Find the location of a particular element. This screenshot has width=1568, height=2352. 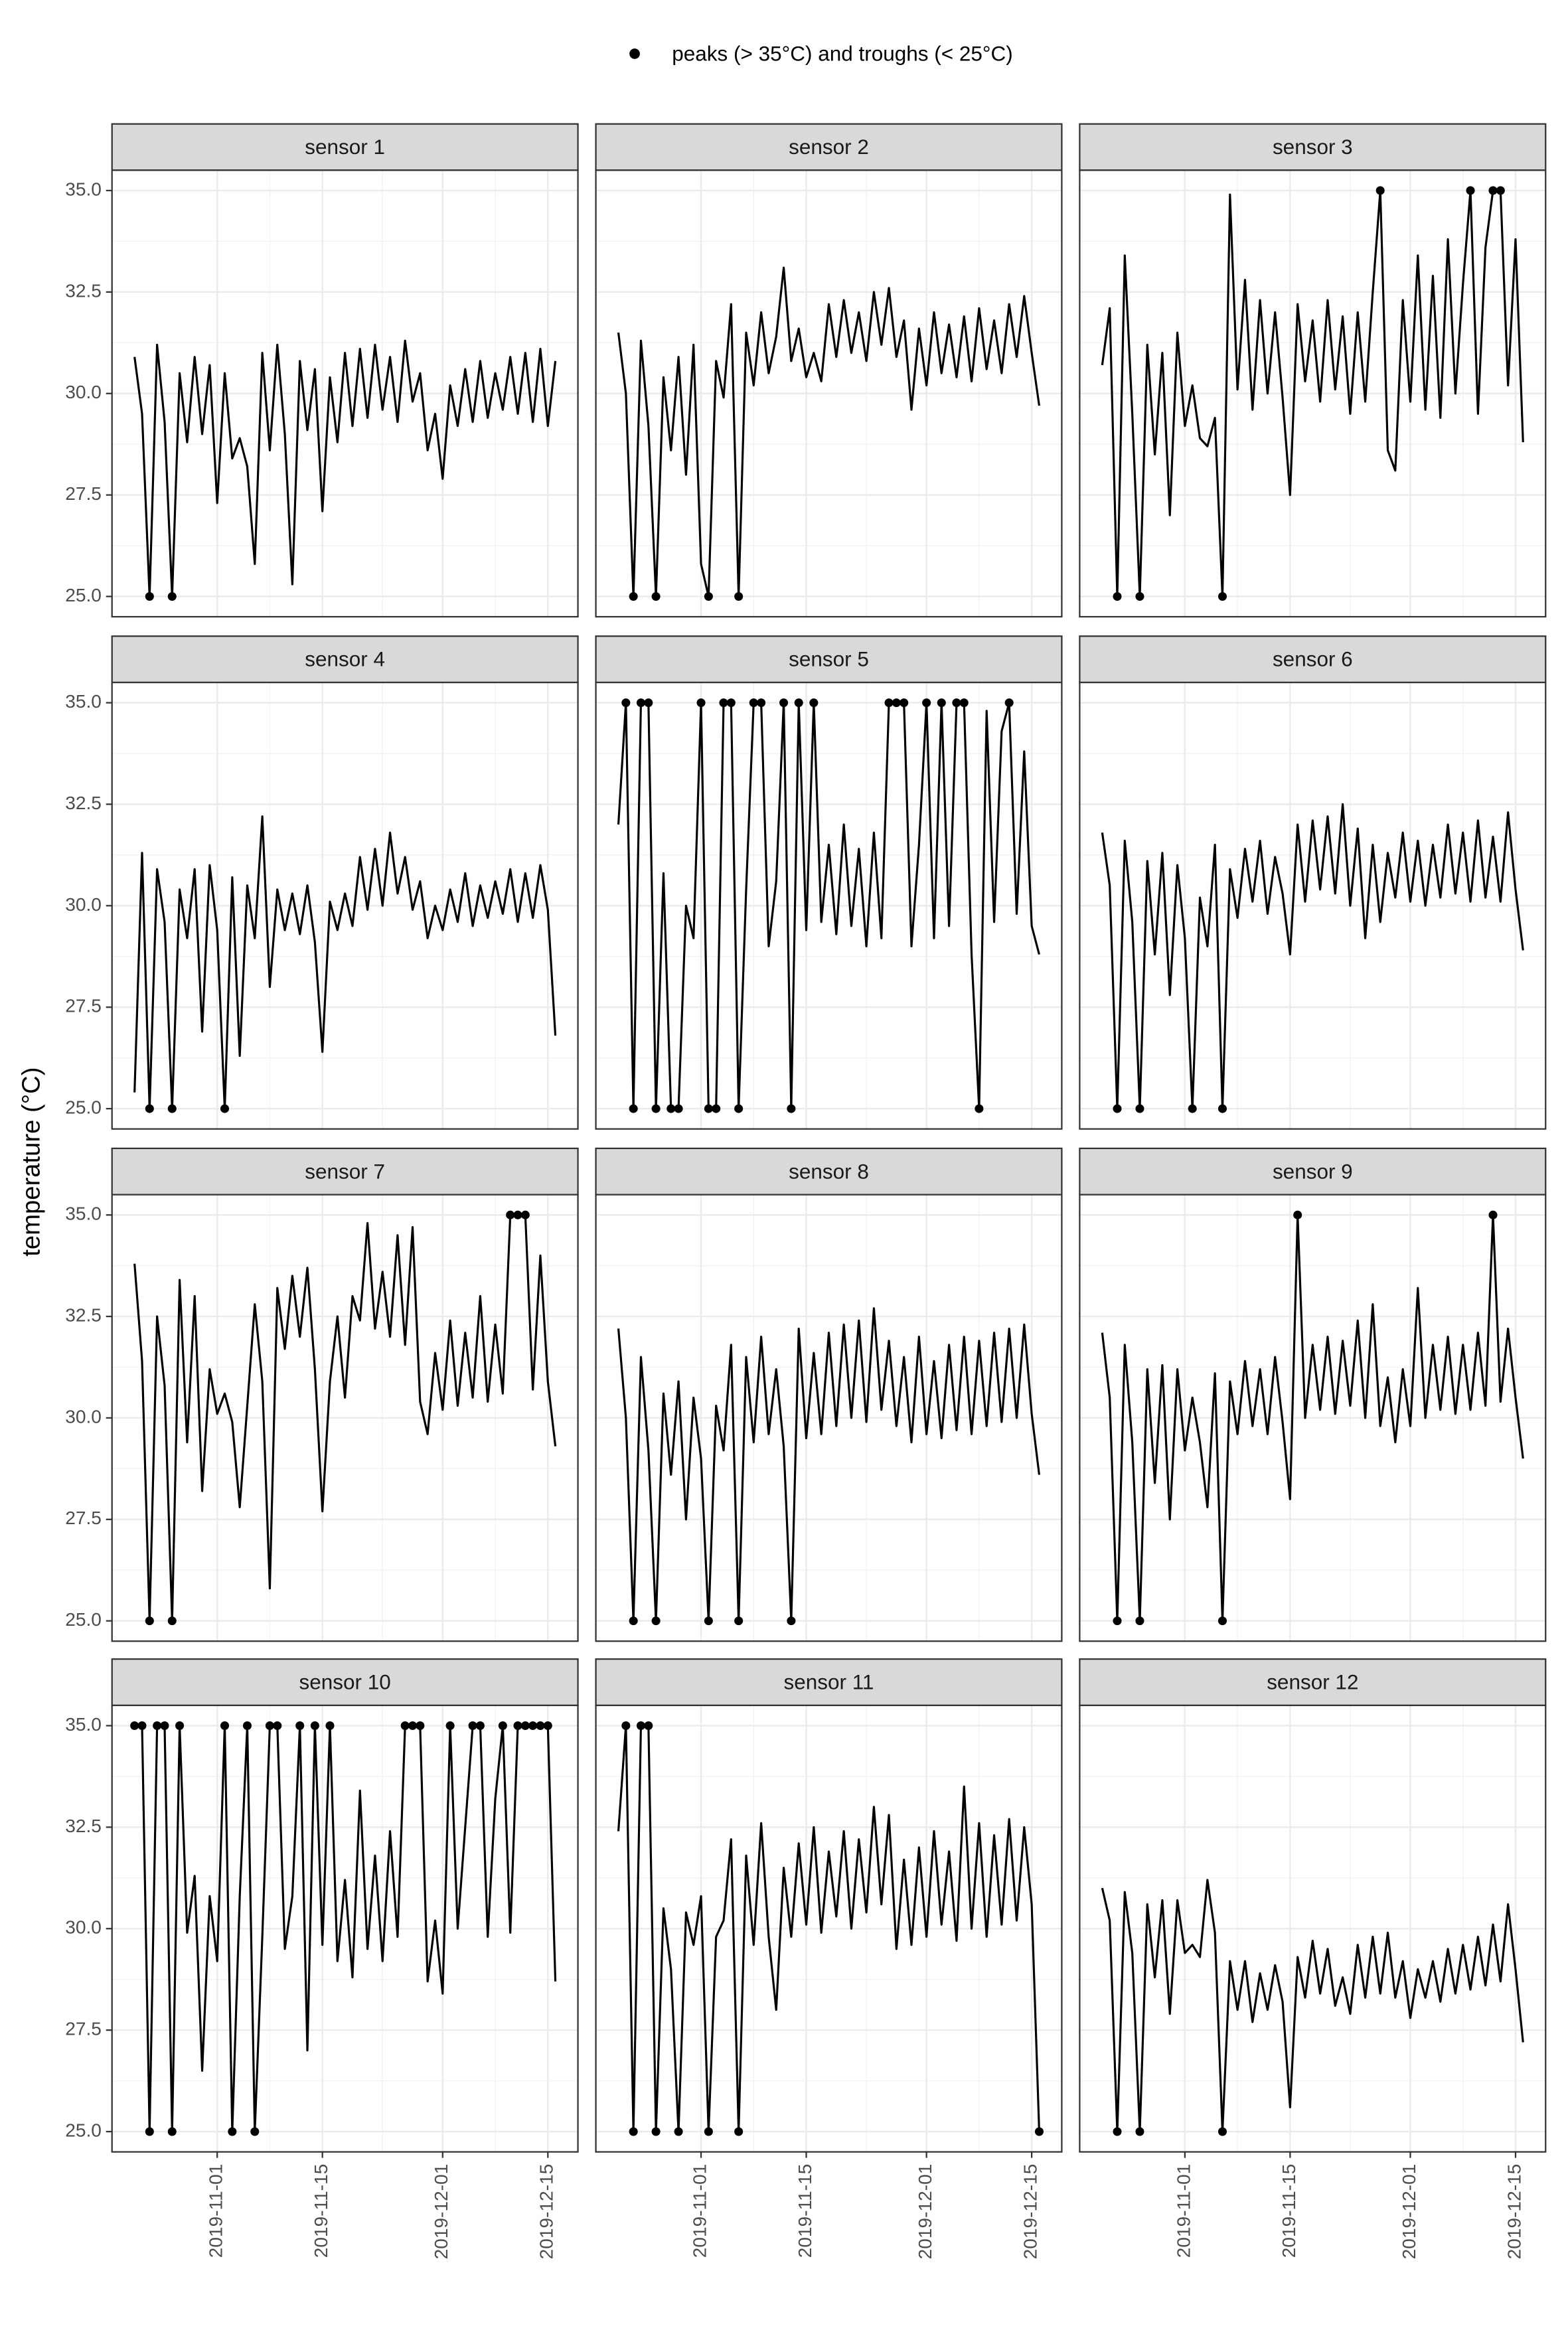

y-tick-label: 35.0 is located at coordinates (84, 1214).